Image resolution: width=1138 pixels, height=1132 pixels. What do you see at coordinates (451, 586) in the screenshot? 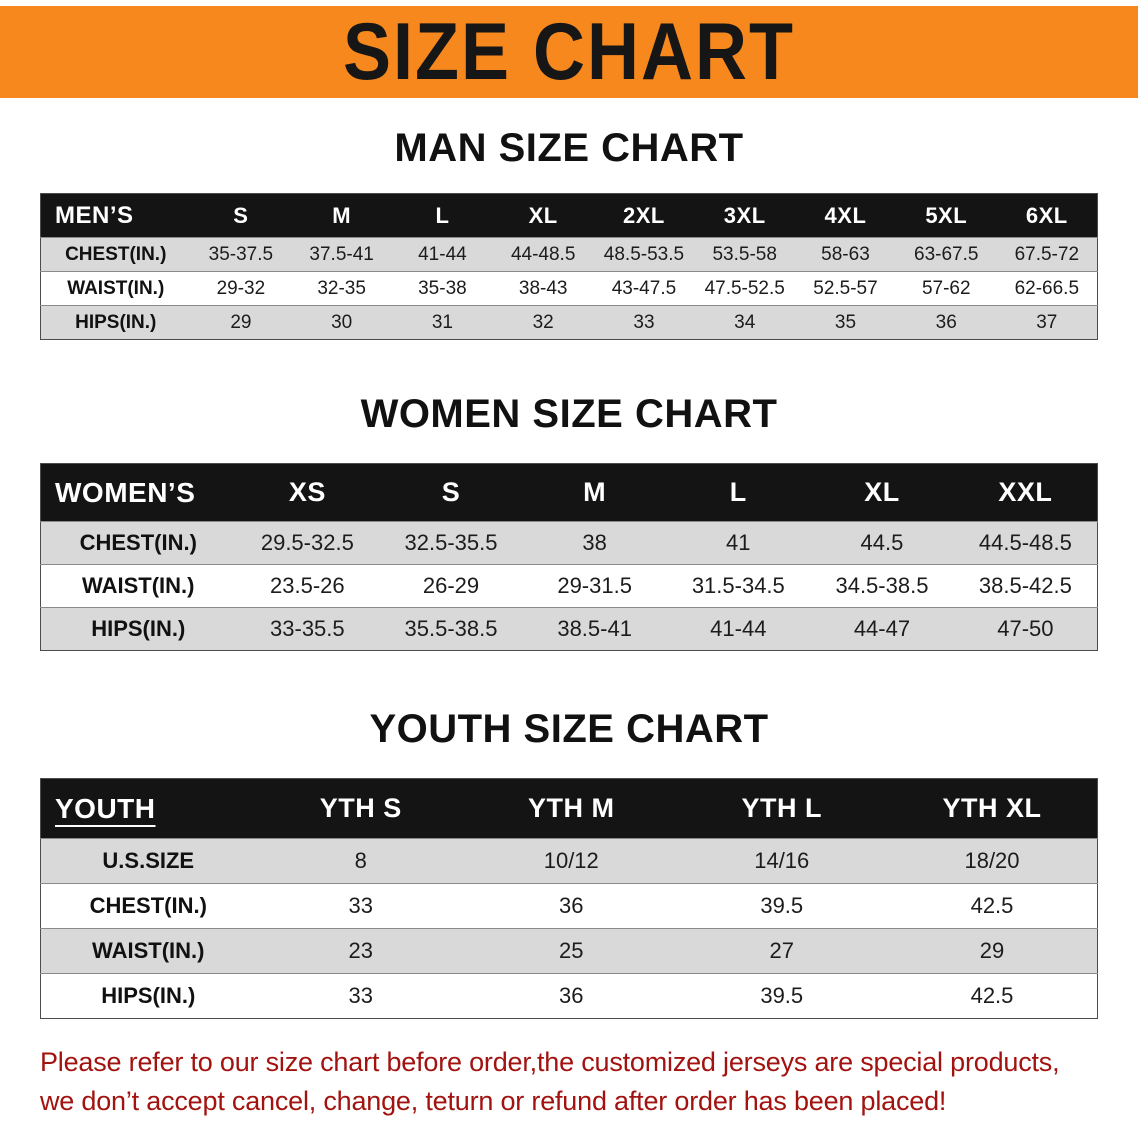
I see `size-value-cell: 26-29` at bounding box center [451, 586].